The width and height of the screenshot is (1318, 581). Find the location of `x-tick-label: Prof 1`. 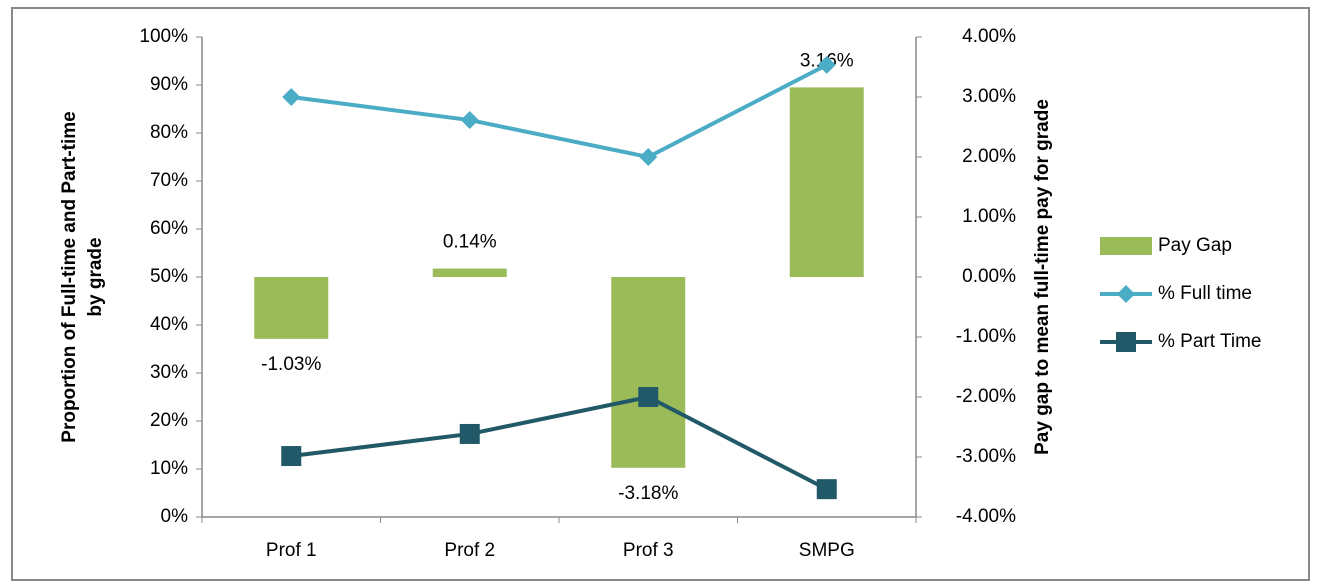

x-tick-label: Prof 1 is located at coordinates (291, 550).